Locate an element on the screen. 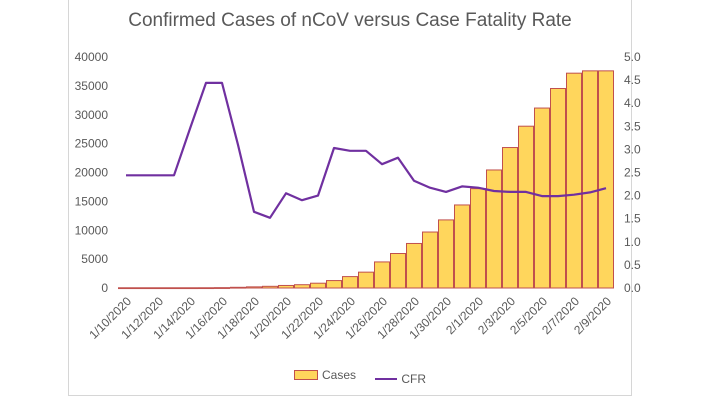 This screenshot has height=405, width=720. y-left-tick-label: 40000 is located at coordinates (92, 57).